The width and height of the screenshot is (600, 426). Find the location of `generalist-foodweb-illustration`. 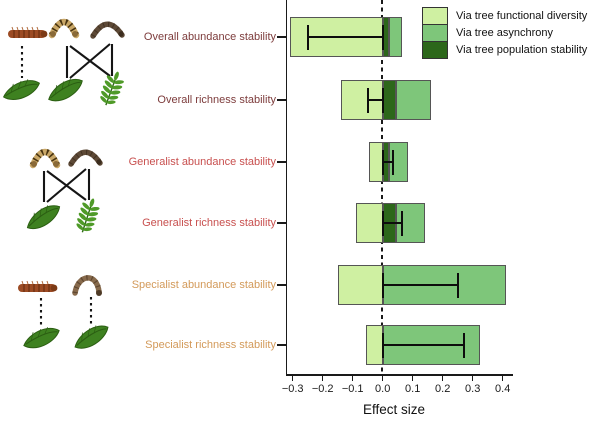

generalist-foodweb-illustration is located at coordinates (73, 188).